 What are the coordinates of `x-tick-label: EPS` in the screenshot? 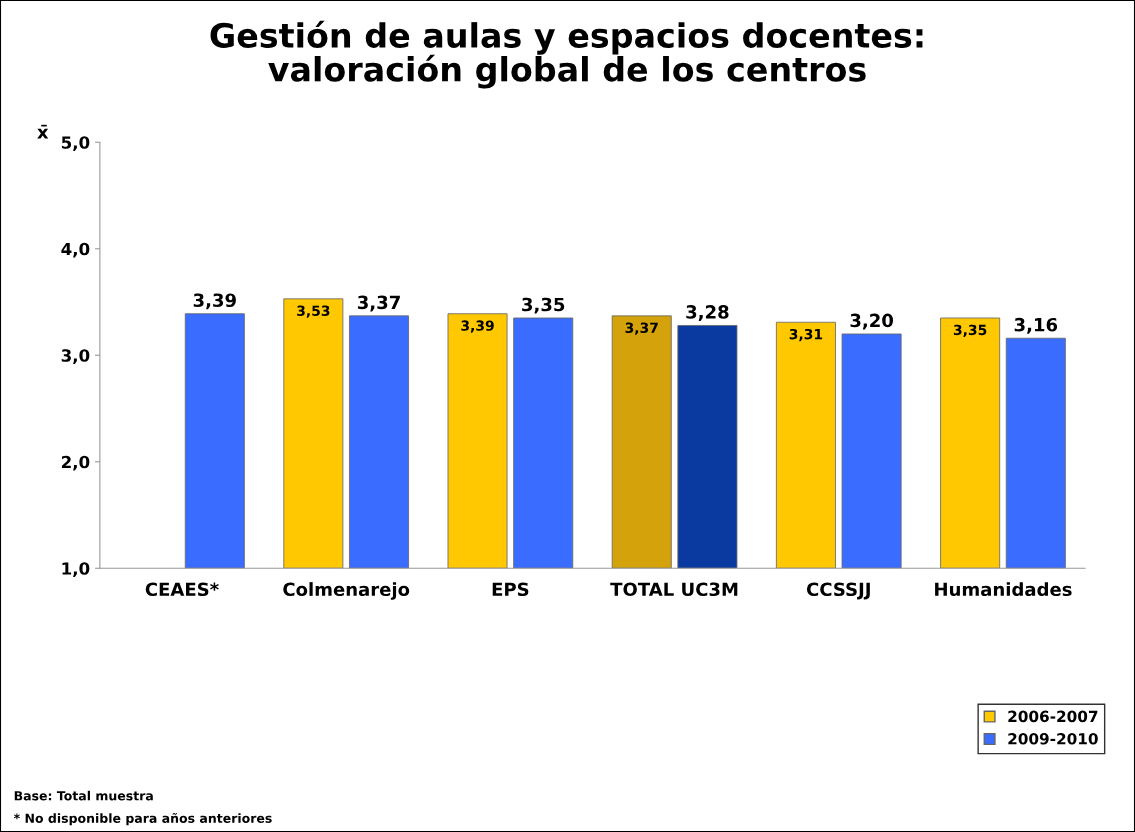 It's located at (510, 589).